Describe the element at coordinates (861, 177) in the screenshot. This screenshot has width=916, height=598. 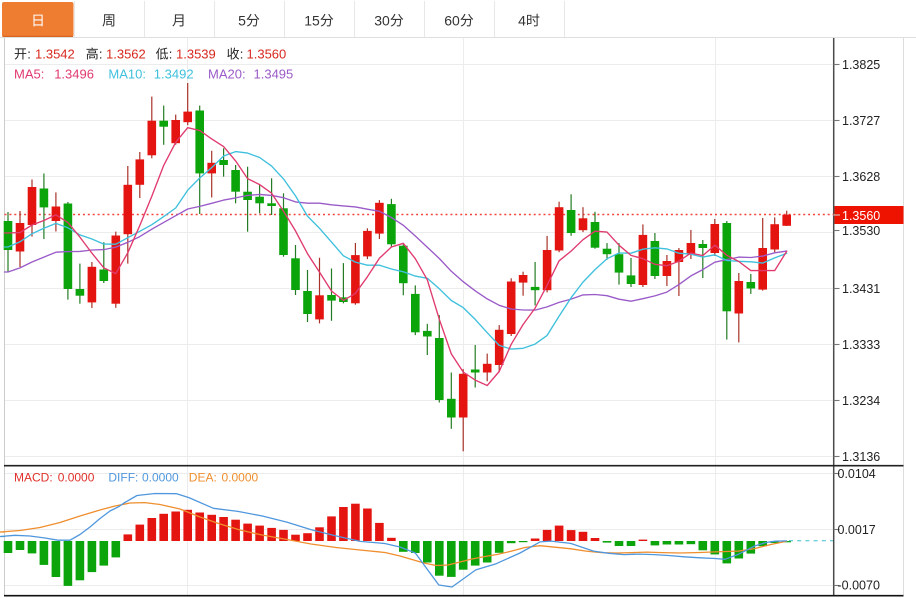
I see `svg-text: 1.3628` at that location.